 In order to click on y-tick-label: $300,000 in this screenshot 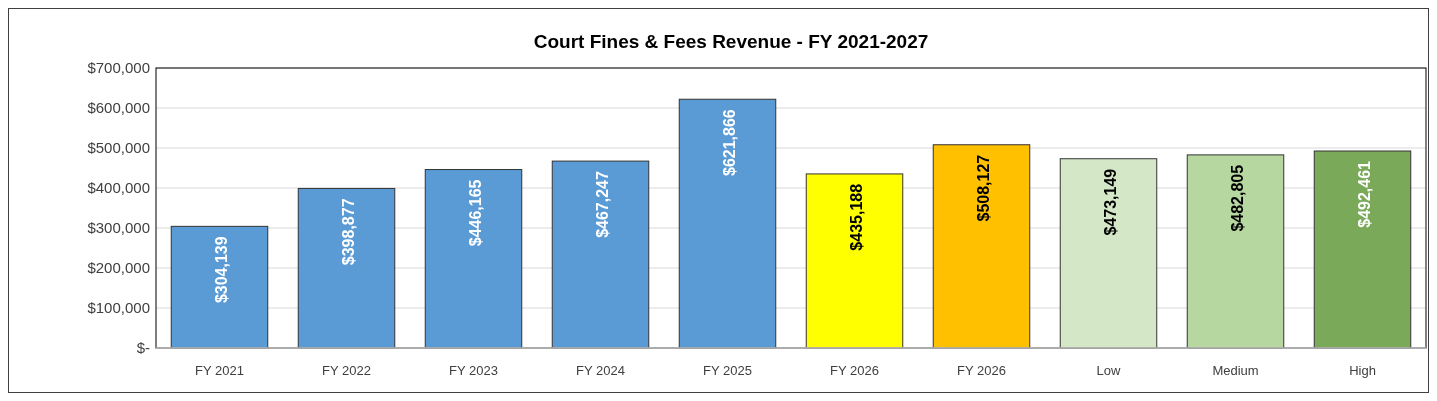, I will do `click(118, 227)`.